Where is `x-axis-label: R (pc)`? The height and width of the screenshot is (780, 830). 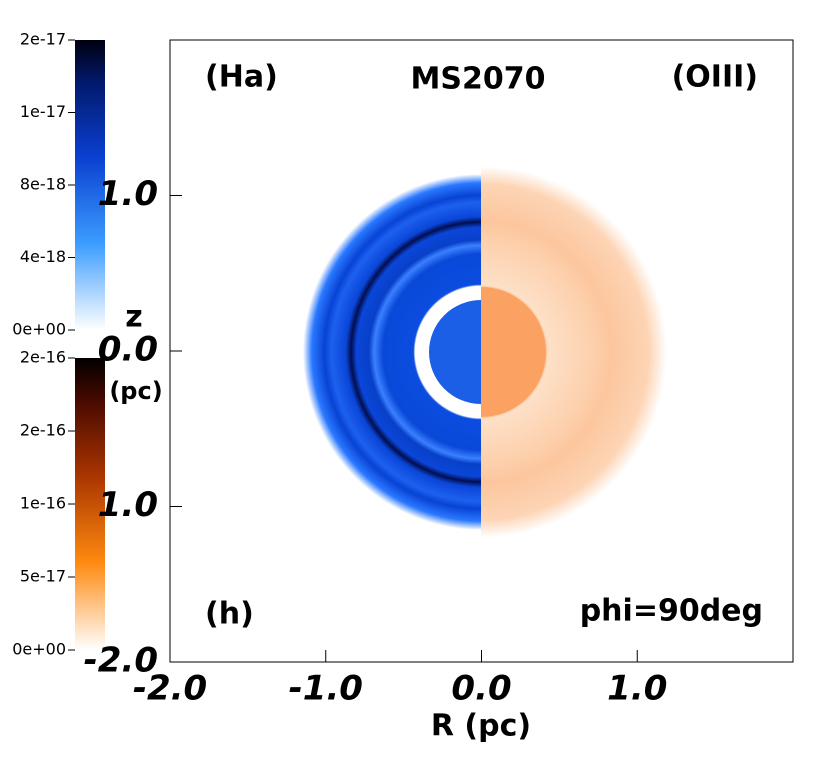
x-axis-label: R (pc) is located at coordinates (481, 726).